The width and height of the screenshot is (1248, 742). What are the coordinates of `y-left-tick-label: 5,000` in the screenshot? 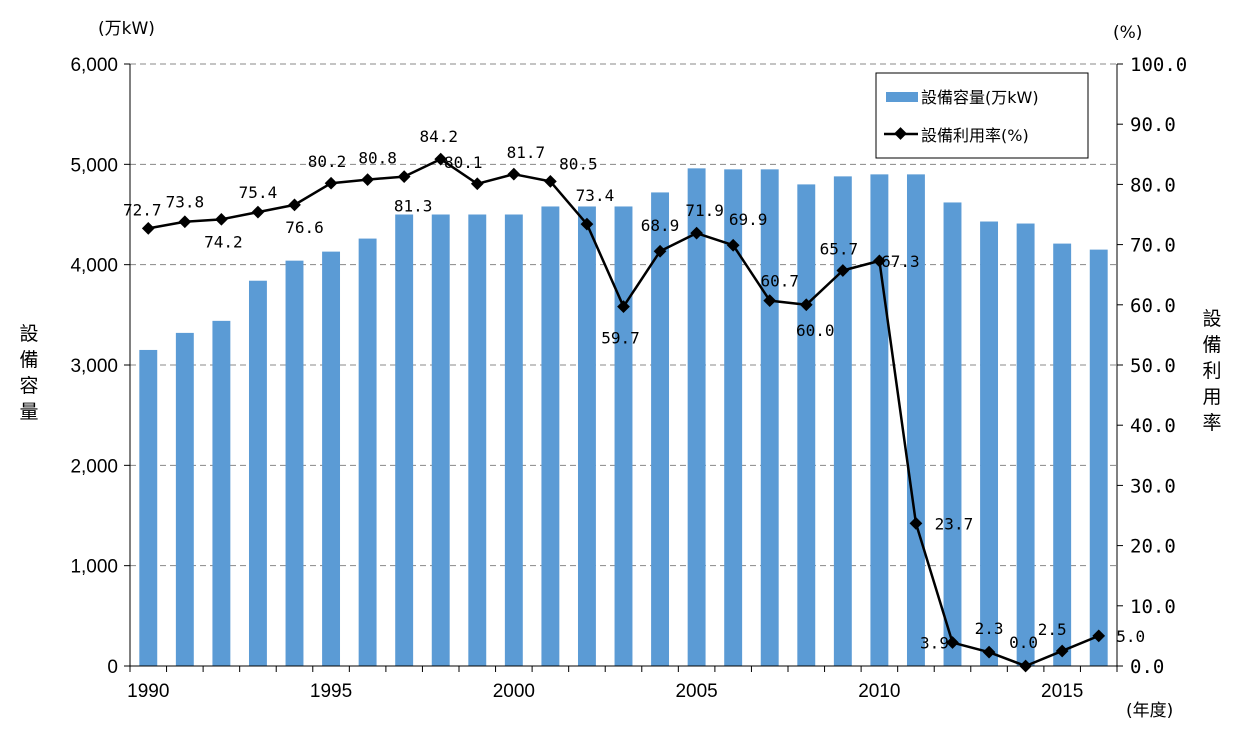 It's located at (94, 165).